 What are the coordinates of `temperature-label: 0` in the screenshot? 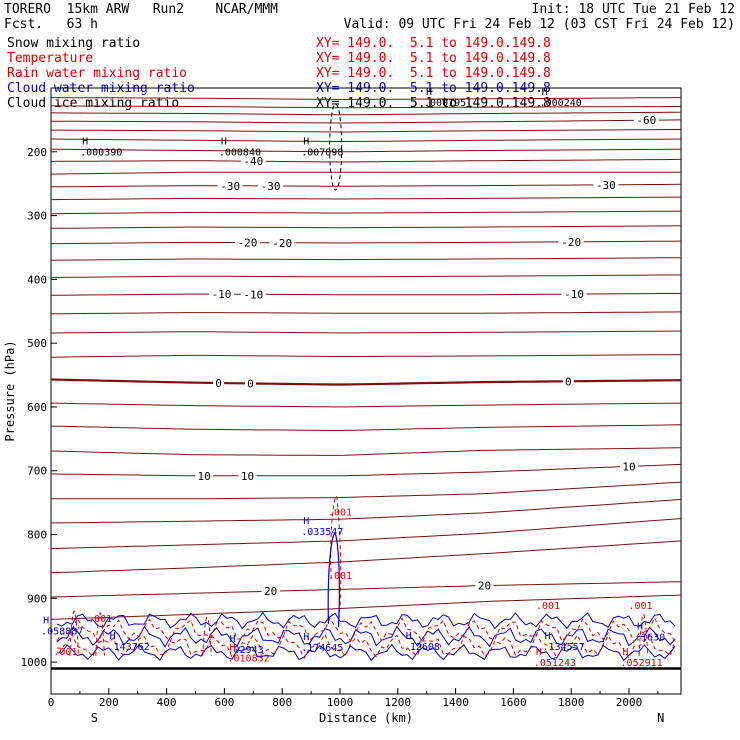 It's located at (568, 381).